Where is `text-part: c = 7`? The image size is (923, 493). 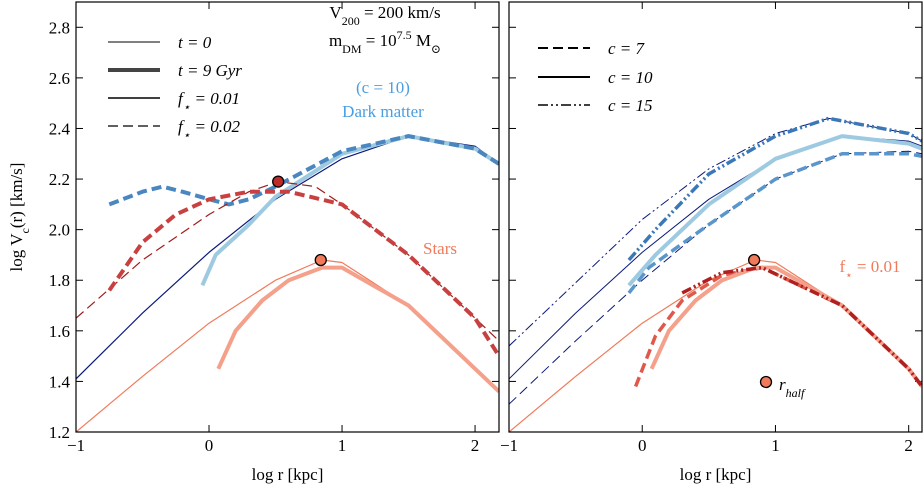 text-part: c = 7 is located at coordinates (627, 48).